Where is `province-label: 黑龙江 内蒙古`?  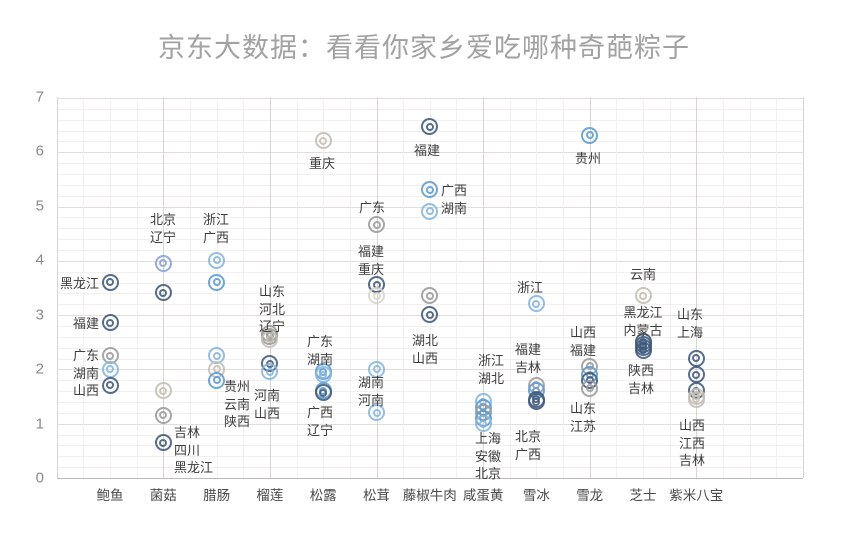 province-label: 黑龙江 内蒙古 is located at coordinates (642, 321).